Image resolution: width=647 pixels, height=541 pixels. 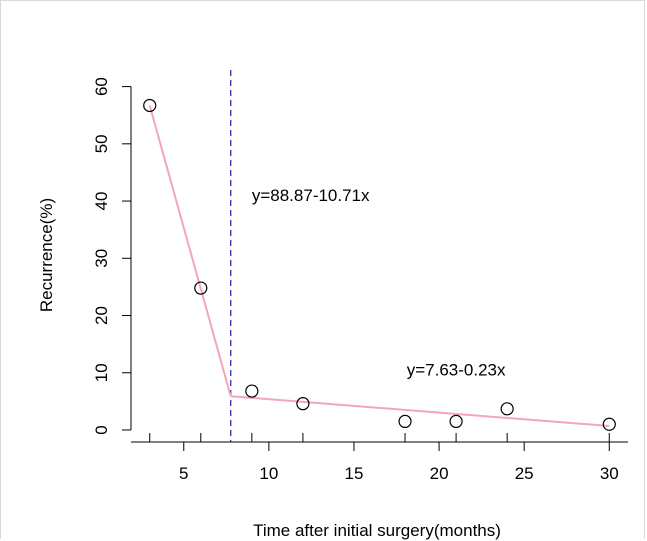 What do you see at coordinates (354, 473) in the screenshot?
I see `x-tick-label: 15` at bounding box center [354, 473].